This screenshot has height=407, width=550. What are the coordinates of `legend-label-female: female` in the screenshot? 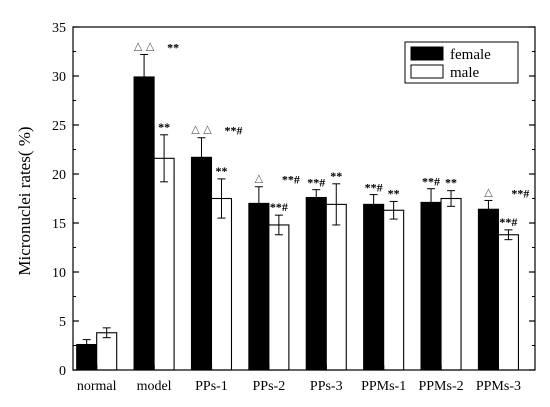 It's located at (470, 55).